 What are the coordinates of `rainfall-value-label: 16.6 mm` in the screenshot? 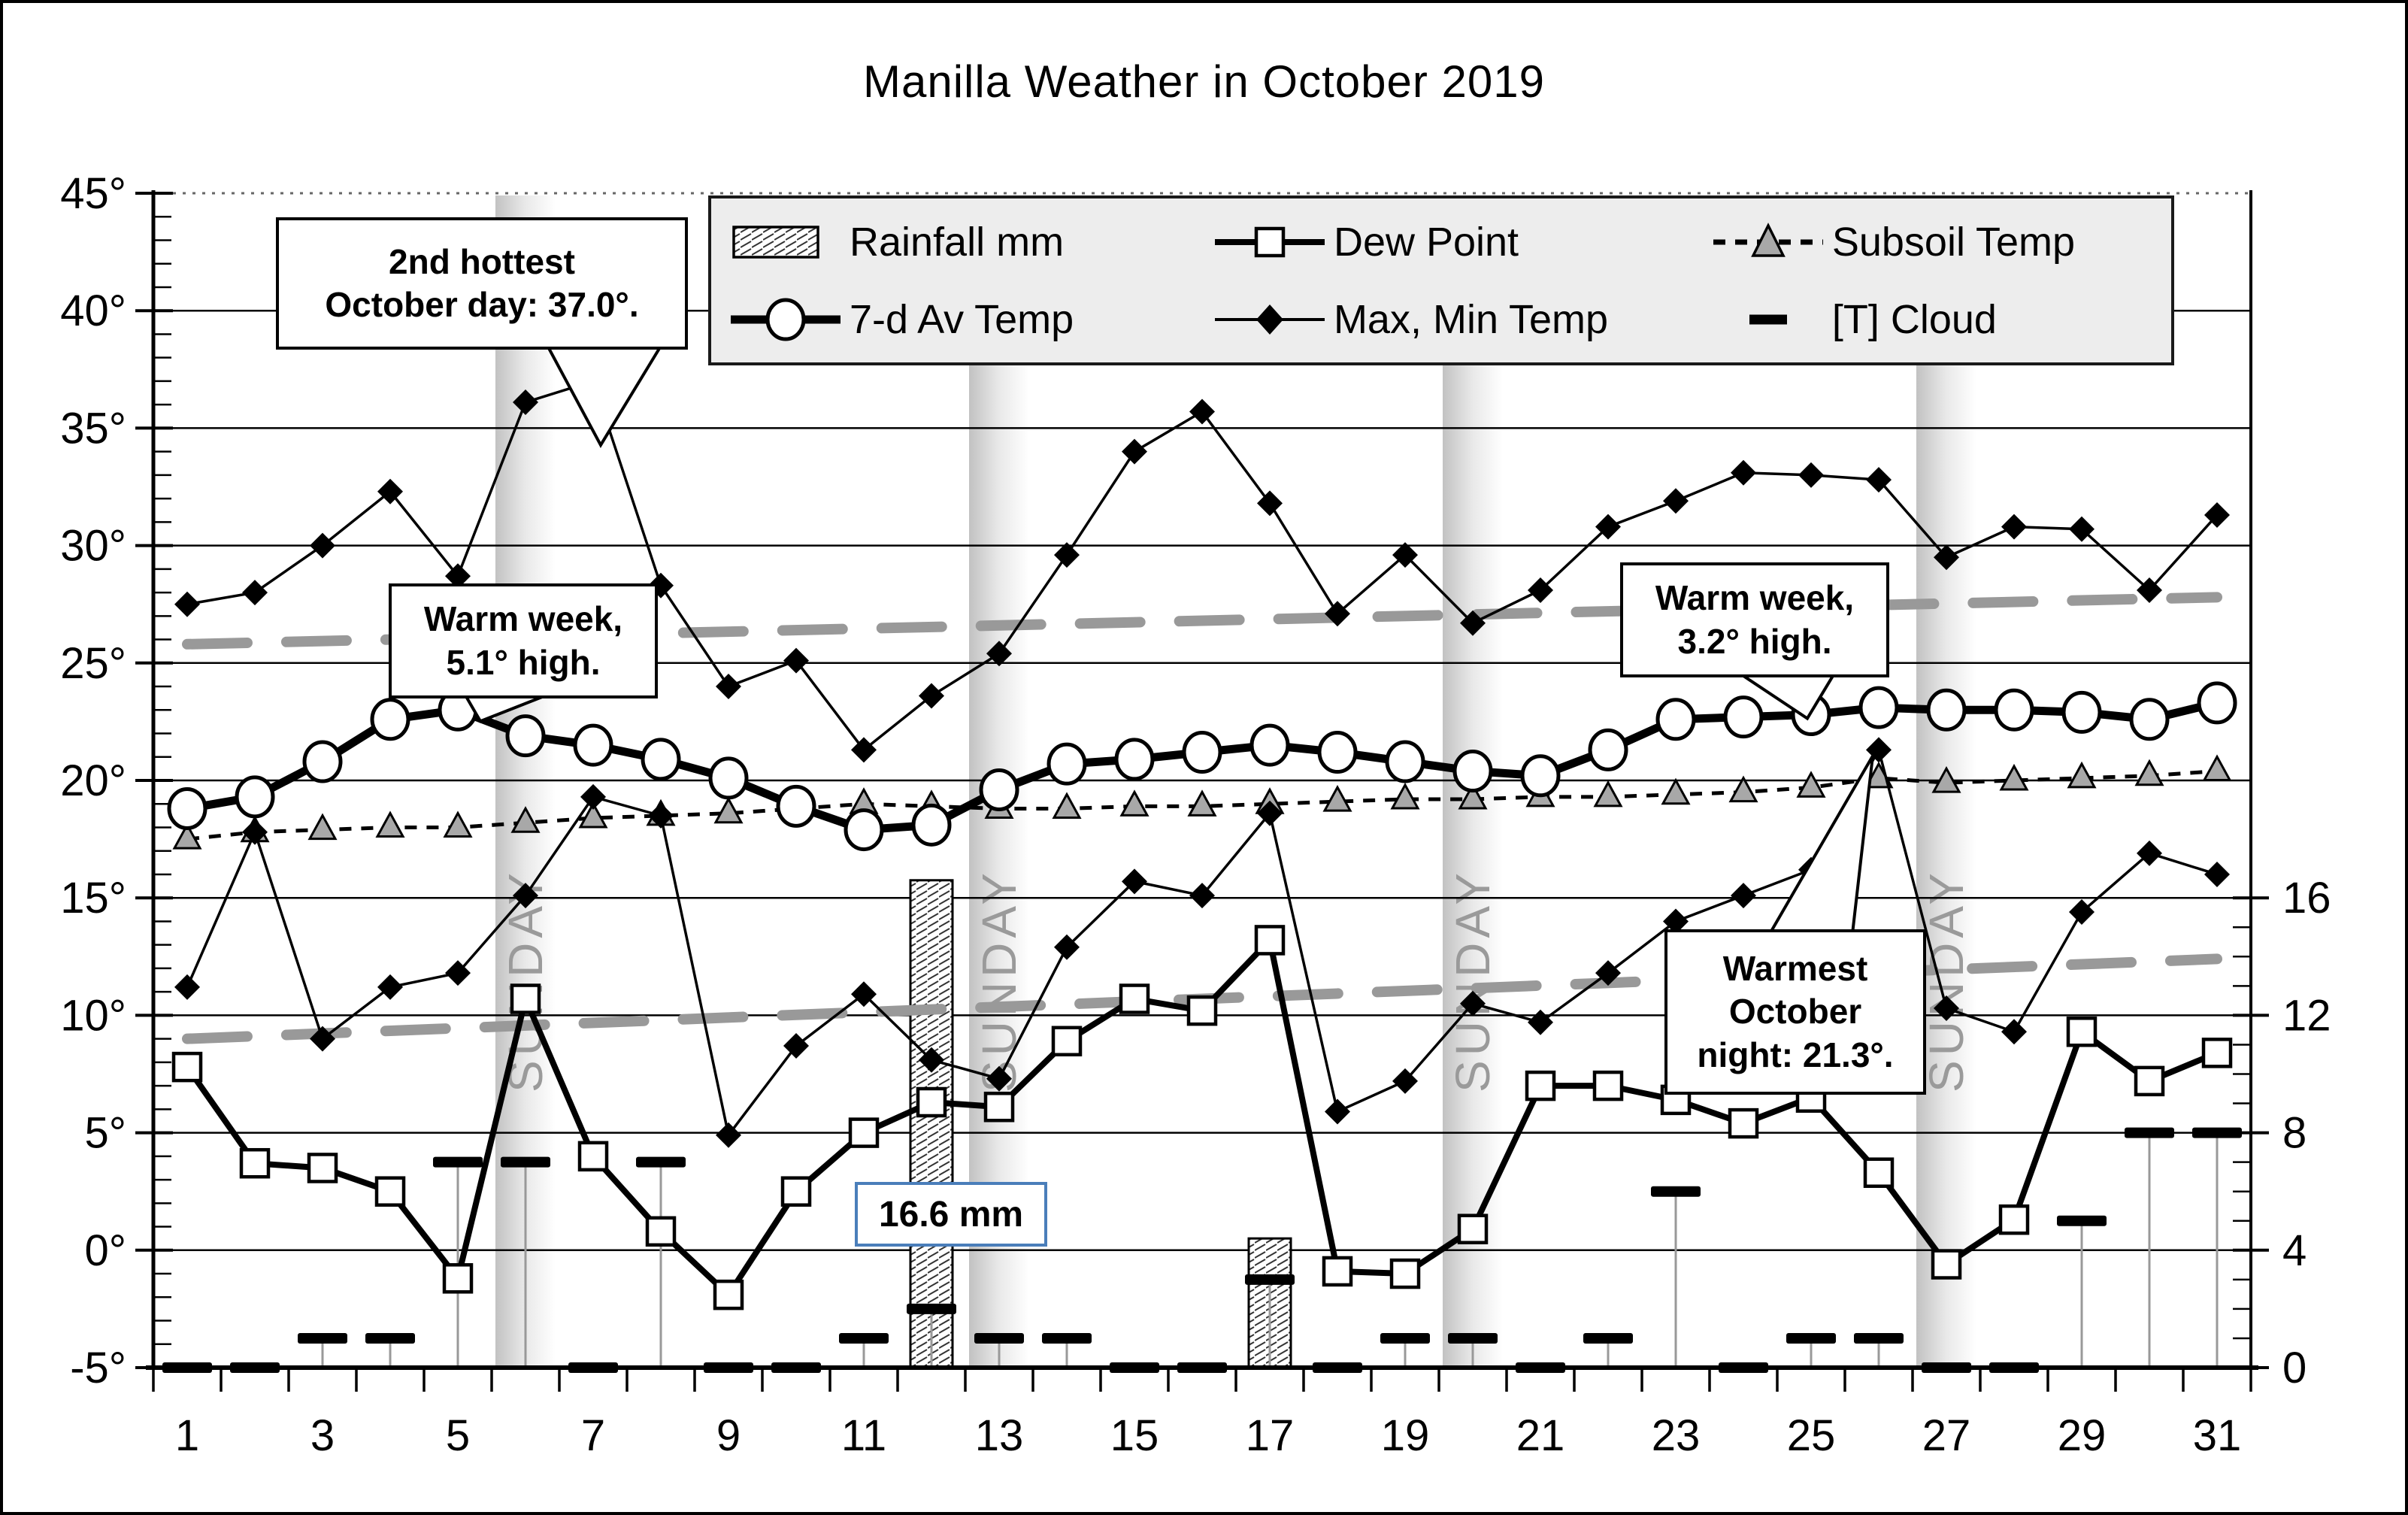 It's located at (951, 1214).